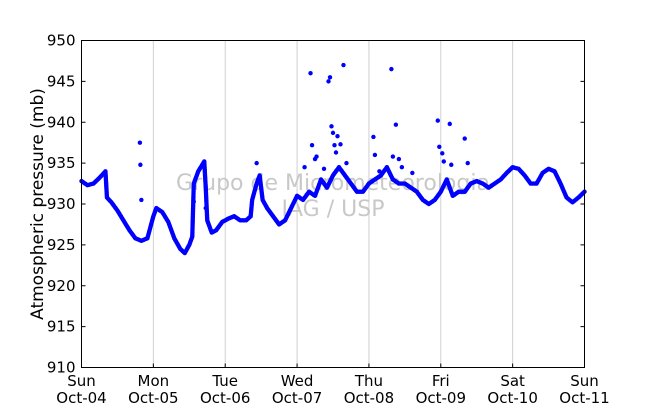  Describe the element at coordinates (297, 398) in the screenshot. I see `x-tick-date: Oct-07` at that location.